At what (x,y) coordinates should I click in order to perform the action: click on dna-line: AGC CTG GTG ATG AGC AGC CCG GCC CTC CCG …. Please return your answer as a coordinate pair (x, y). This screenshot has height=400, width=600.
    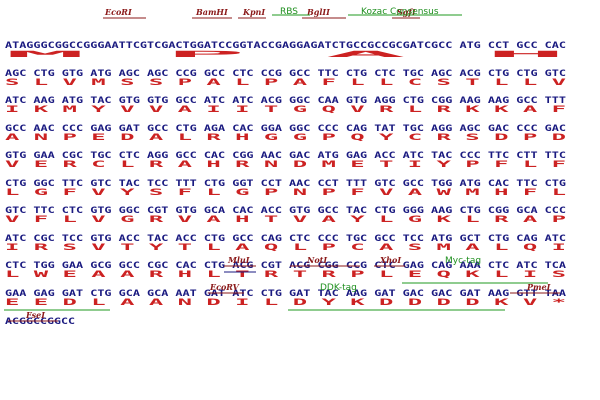
    Looking at the image, I should click on (285, 74).